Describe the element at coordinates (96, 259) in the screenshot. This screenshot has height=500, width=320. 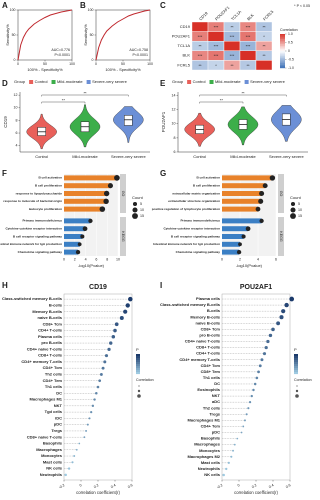
I see `x-tick-label: 6` at that location.